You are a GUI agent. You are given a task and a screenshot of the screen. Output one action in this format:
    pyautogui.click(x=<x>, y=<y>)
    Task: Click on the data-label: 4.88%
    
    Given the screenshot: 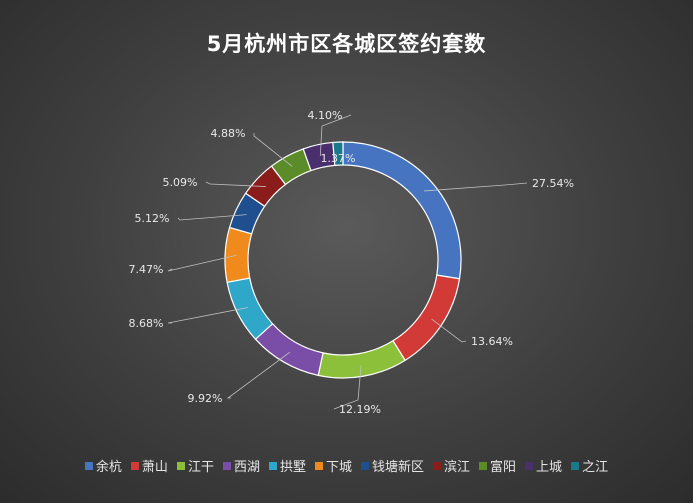 What is the action you would take?
    pyautogui.click(x=228, y=133)
    